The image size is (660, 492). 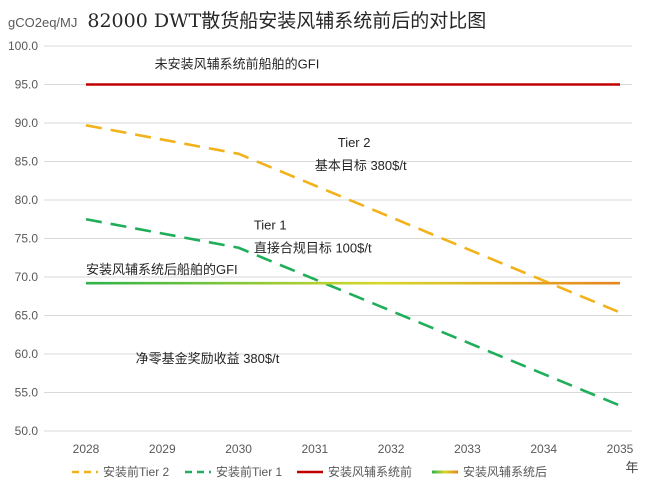 I want to click on y-tick-label: 60.0, so click(x=27, y=354).